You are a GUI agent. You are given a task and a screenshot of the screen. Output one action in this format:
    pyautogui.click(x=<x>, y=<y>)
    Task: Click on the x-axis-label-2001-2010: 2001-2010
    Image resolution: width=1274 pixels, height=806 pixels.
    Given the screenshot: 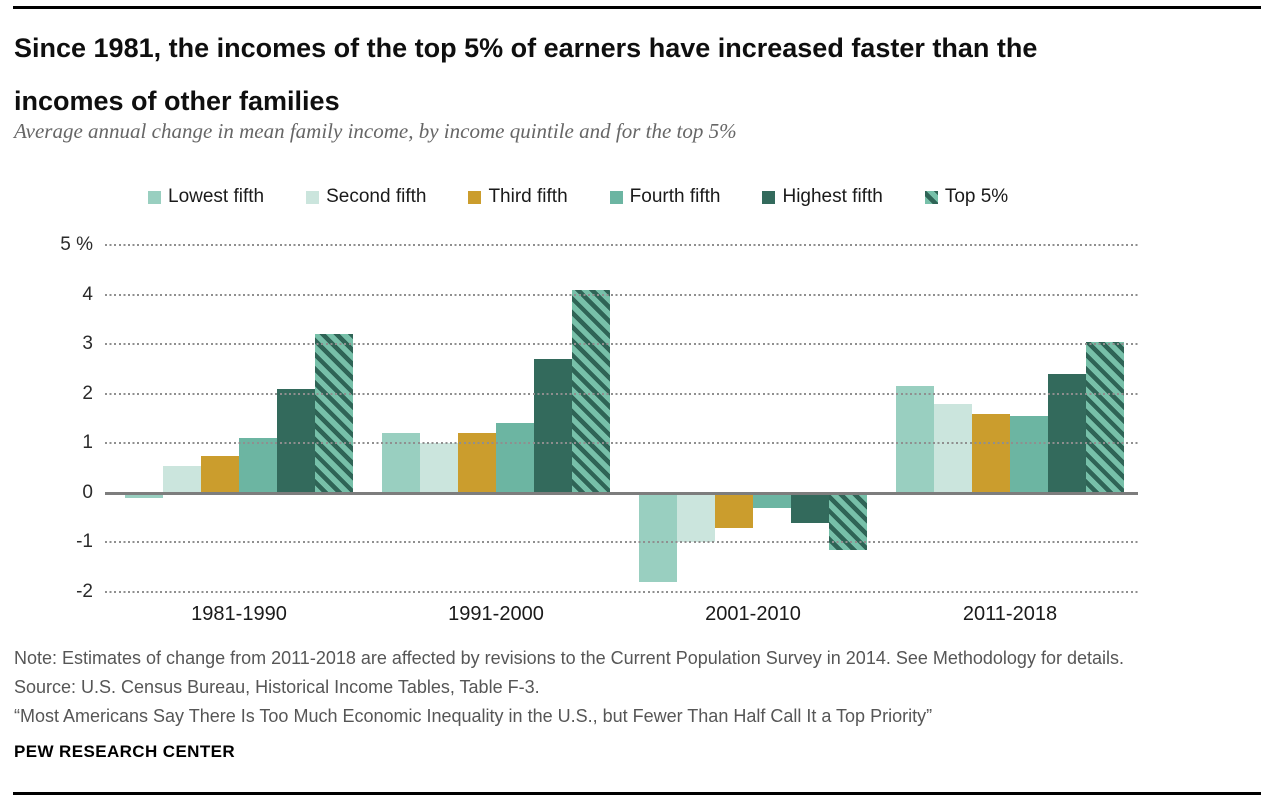 What is the action you would take?
    pyautogui.click(x=753, y=614)
    